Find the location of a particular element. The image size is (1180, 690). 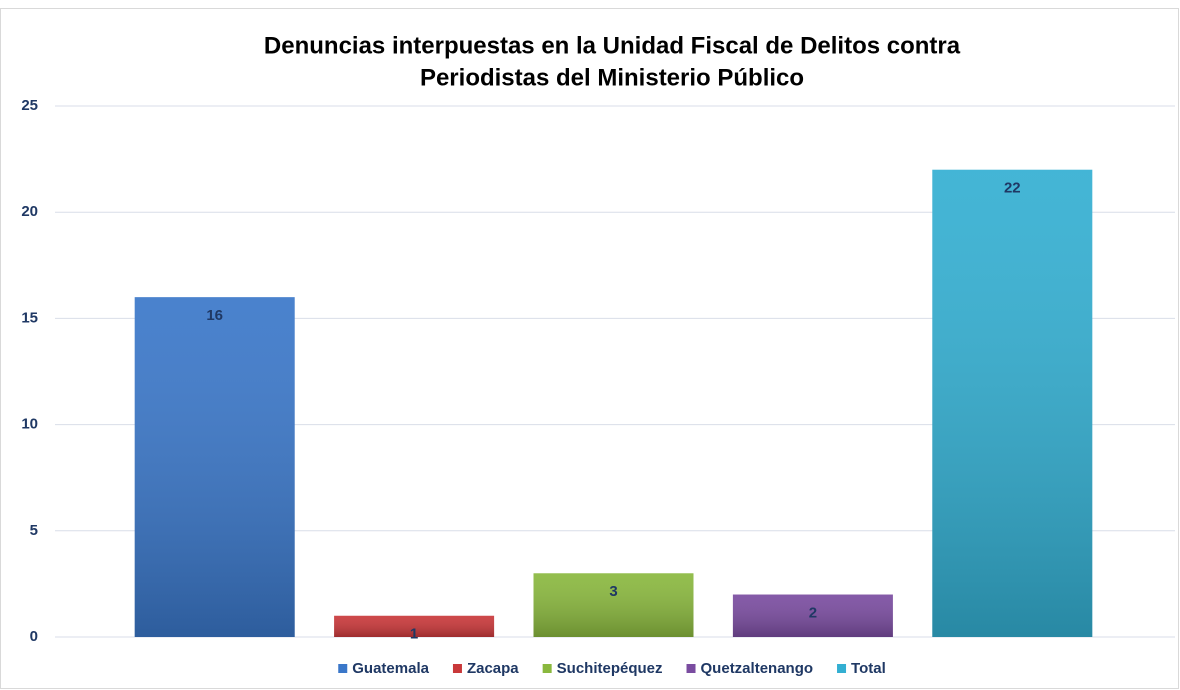

value-label: 2 is located at coordinates (813, 612).